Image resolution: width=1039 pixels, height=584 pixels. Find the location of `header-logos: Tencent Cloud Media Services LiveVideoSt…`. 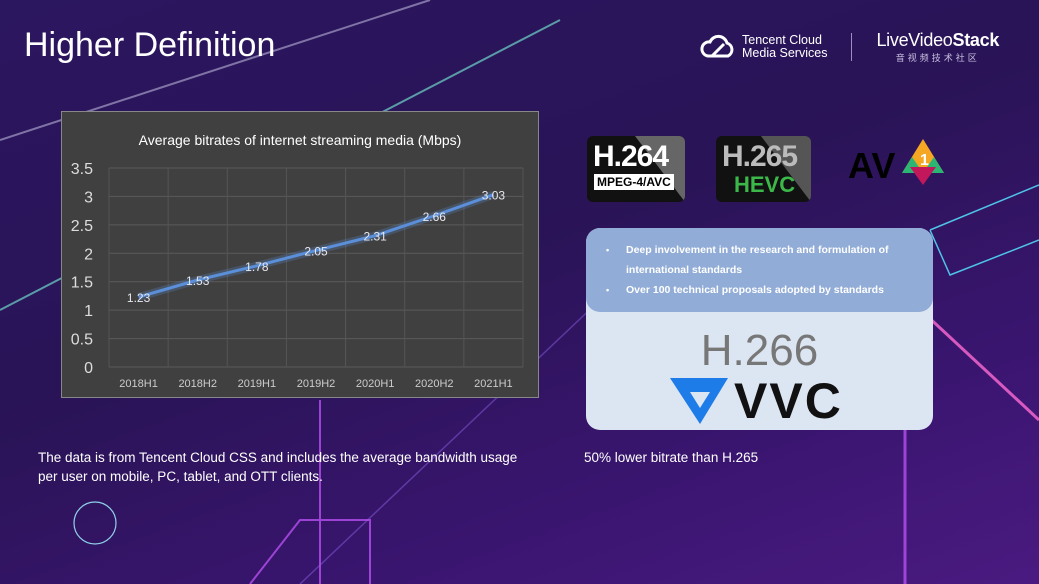

header-logos: Tencent Cloud Media Services LiveVideoSt… is located at coordinates (849, 47).